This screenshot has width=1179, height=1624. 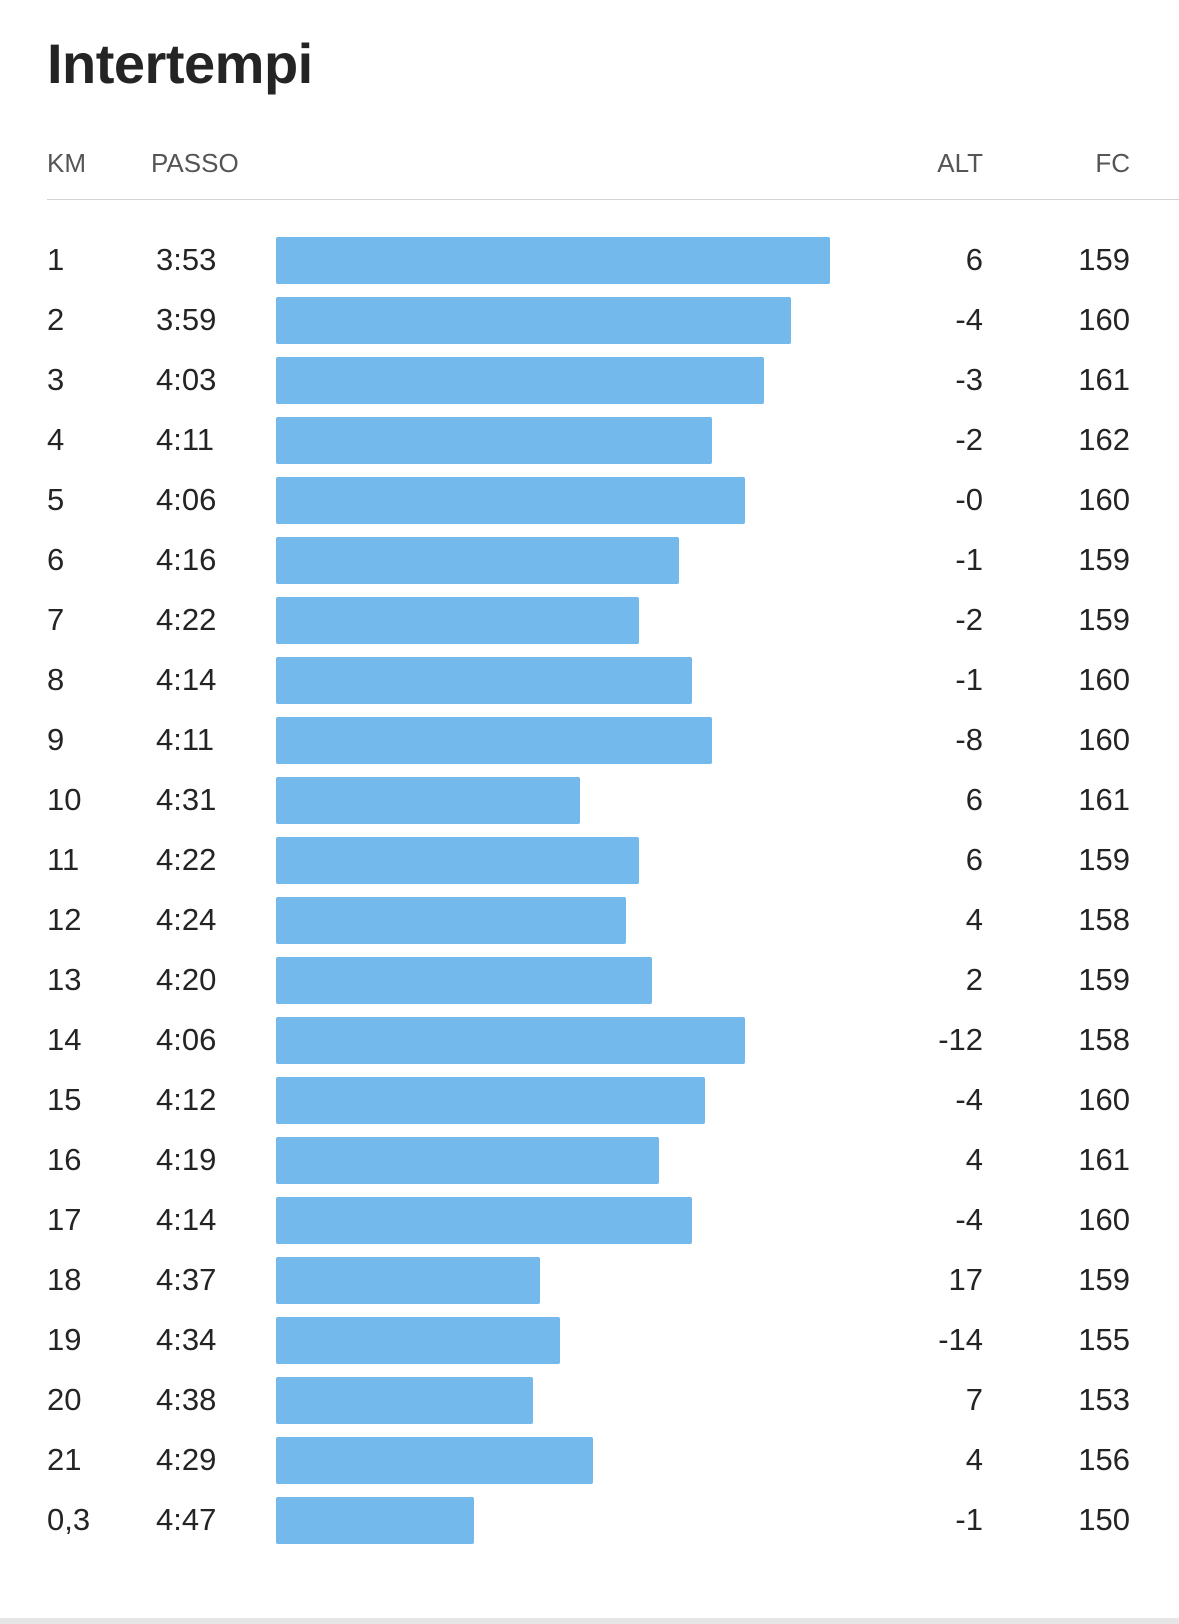 What do you see at coordinates (69, 1519) in the screenshot?
I see `split-km: 0,3` at bounding box center [69, 1519].